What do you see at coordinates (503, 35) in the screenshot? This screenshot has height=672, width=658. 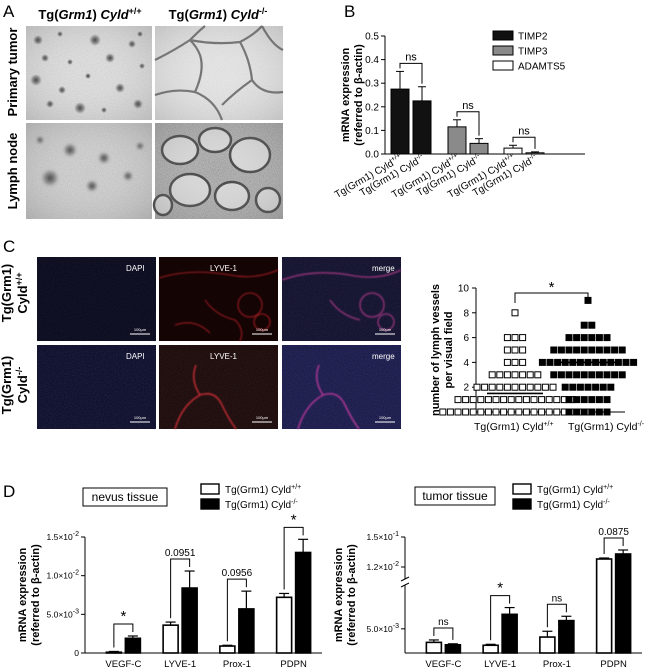 I see `b-legend-swatch` at bounding box center [503, 35].